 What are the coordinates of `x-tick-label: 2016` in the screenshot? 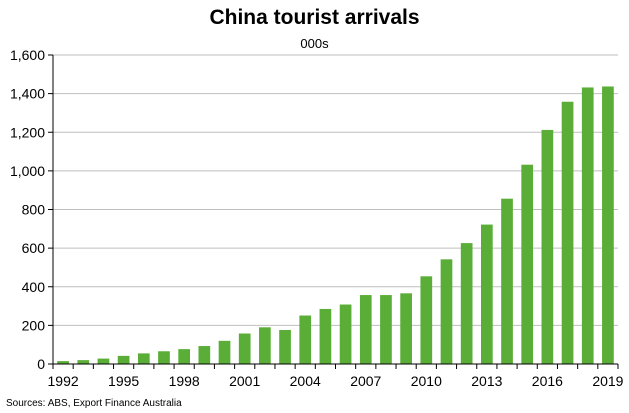 It's located at (547, 381).